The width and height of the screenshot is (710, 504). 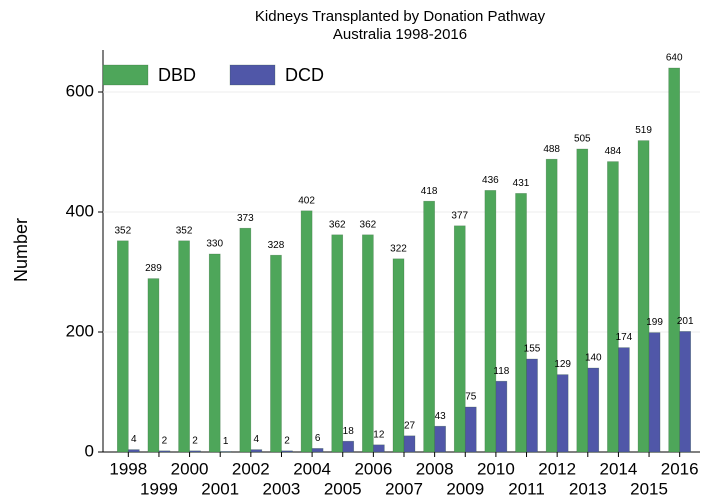 I want to click on x-tick-label: 1999, so click(x=159, y=488).